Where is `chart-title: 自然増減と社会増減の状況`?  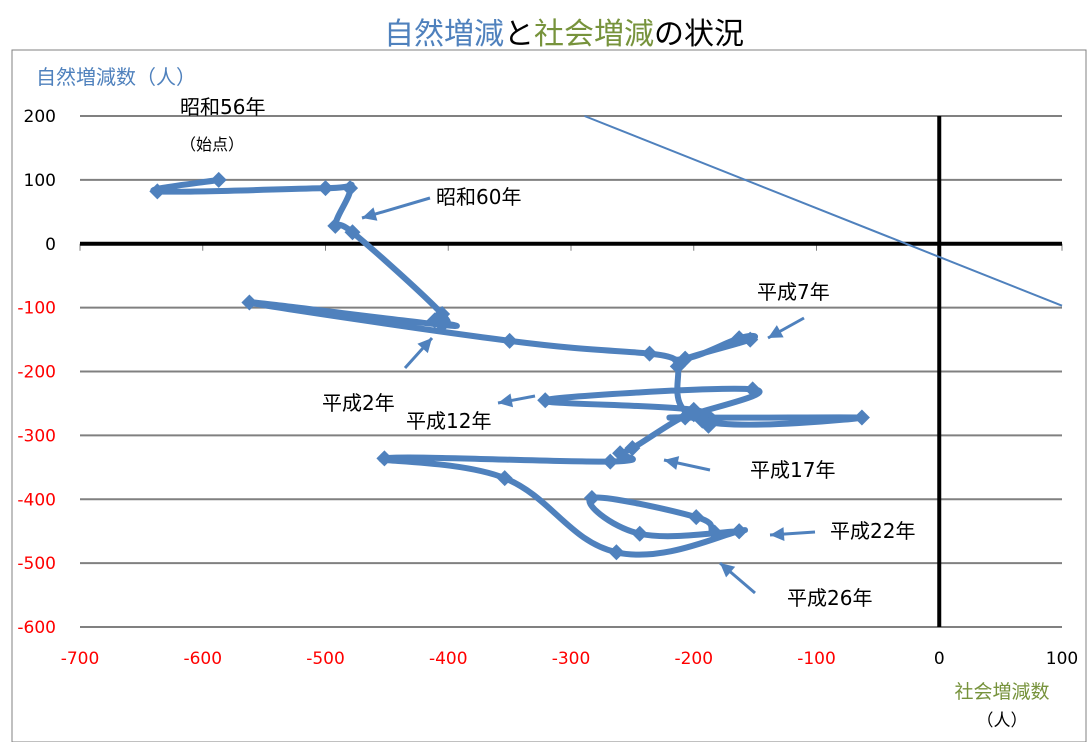
chart-title: 自然増減と社会増減の状況 is located at coordinates (564, 34).